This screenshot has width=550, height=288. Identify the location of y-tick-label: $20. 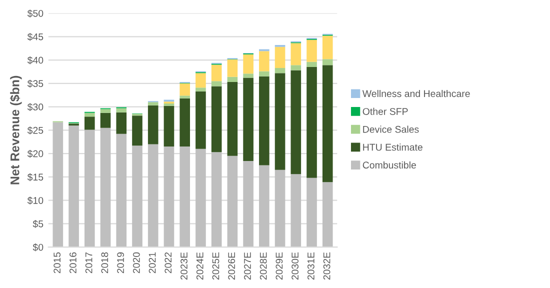
(35, 154).